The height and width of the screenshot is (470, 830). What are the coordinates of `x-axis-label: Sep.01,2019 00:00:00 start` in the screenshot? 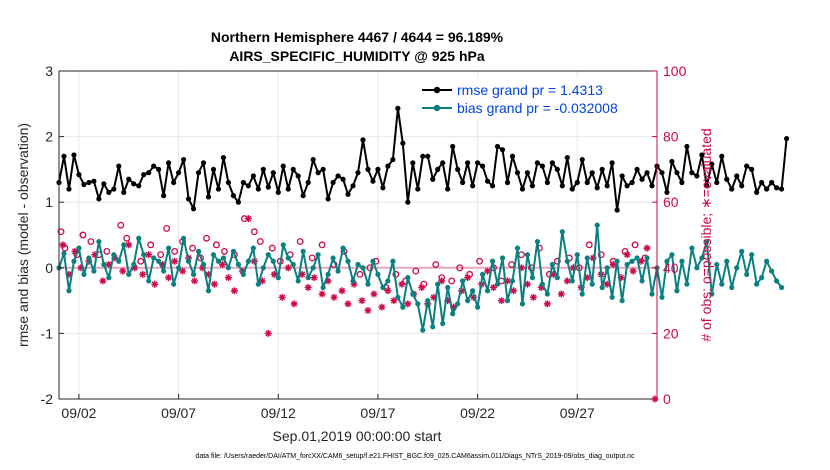 It's located at (357, 436).